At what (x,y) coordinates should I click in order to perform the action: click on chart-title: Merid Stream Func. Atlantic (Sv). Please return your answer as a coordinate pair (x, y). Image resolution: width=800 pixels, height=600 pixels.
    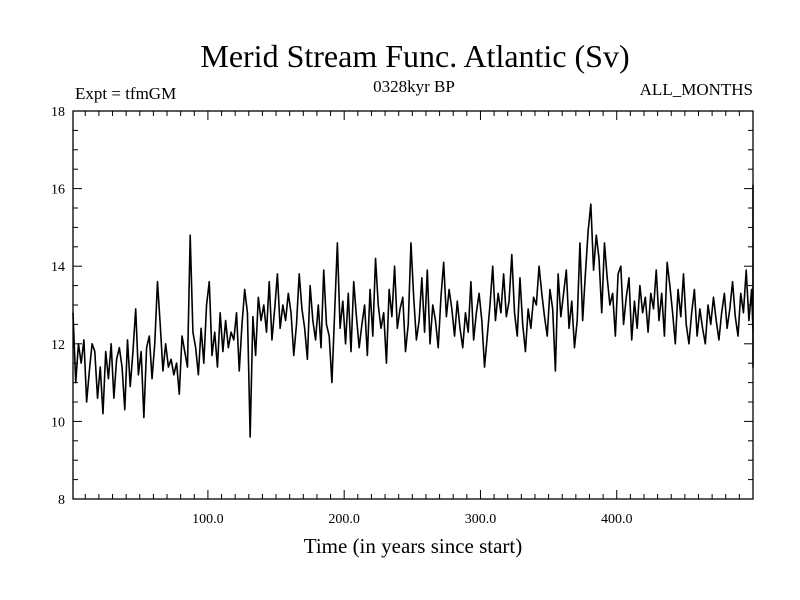
    Looking at the image, I should click on (414, 56).